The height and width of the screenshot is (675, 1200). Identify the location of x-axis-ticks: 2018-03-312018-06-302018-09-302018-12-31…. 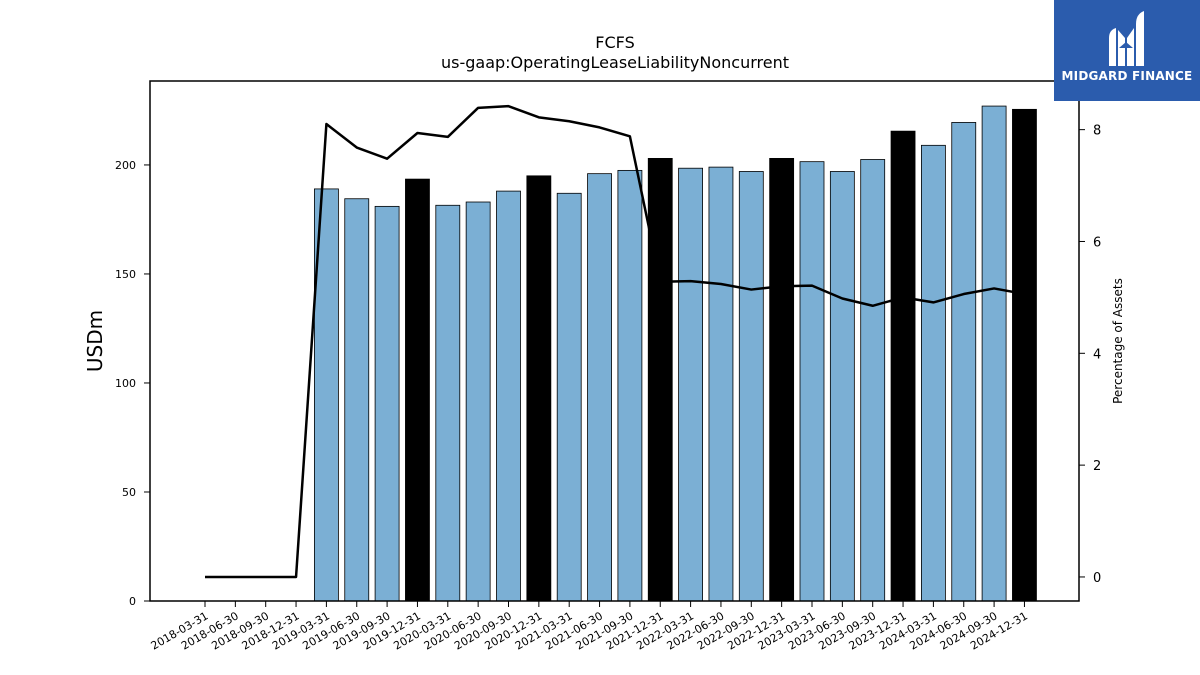
(589, 627).